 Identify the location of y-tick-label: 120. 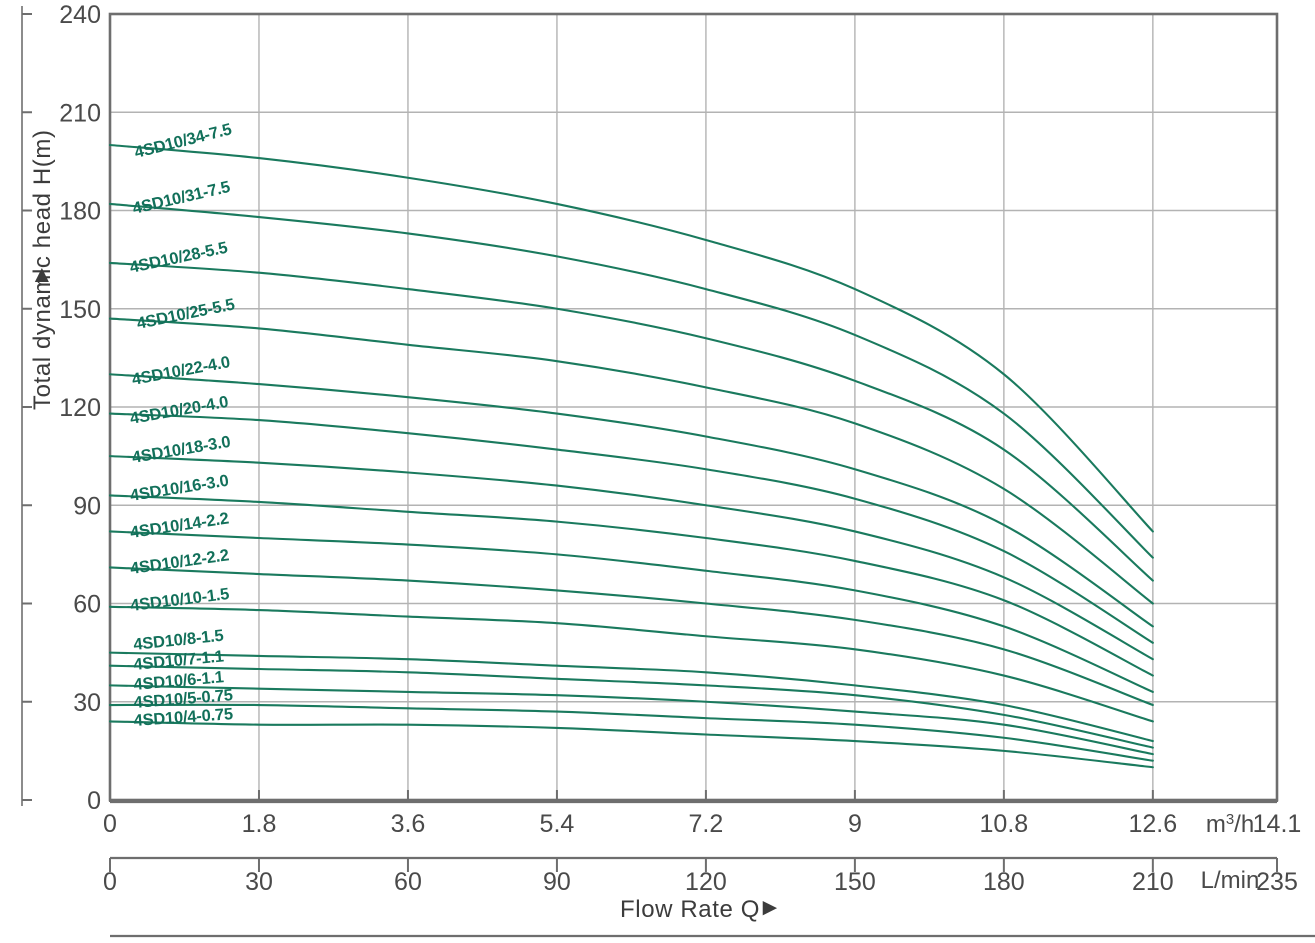
(80, 408).